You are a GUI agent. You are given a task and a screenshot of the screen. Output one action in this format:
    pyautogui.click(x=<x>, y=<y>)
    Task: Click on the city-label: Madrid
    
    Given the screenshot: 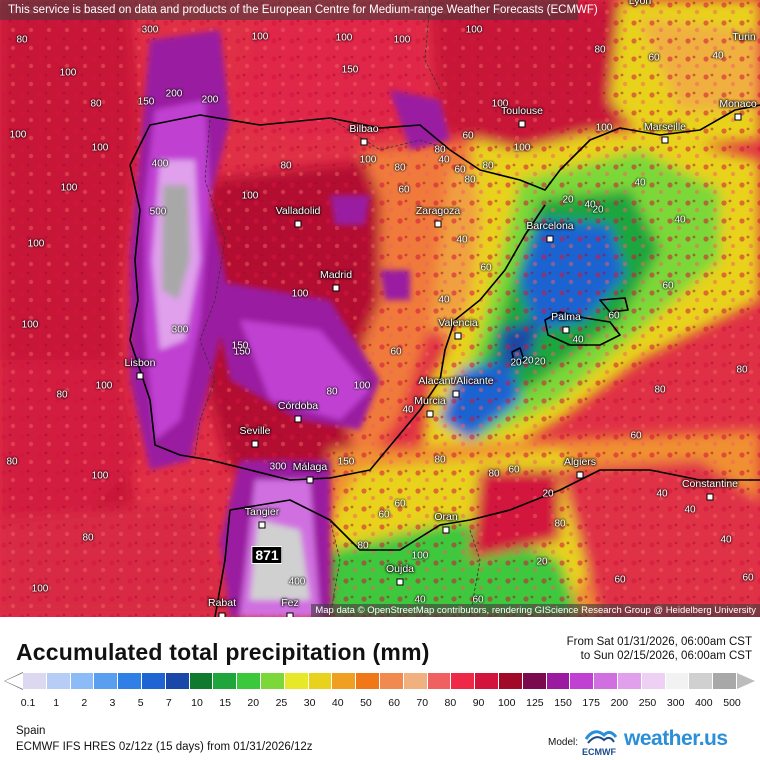 What is the action you would take?
    pyautogui.click(x=336, y=275)
    